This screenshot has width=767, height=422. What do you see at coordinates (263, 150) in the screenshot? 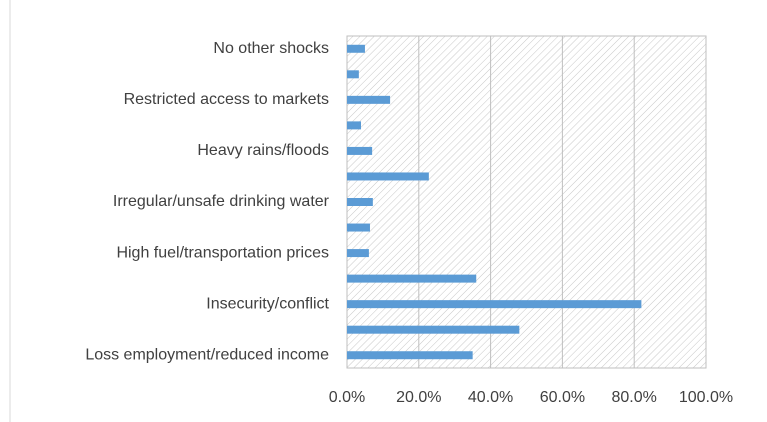
I see `y-tick-label: Heavy rains/floods` at bounding box center [263, 150].